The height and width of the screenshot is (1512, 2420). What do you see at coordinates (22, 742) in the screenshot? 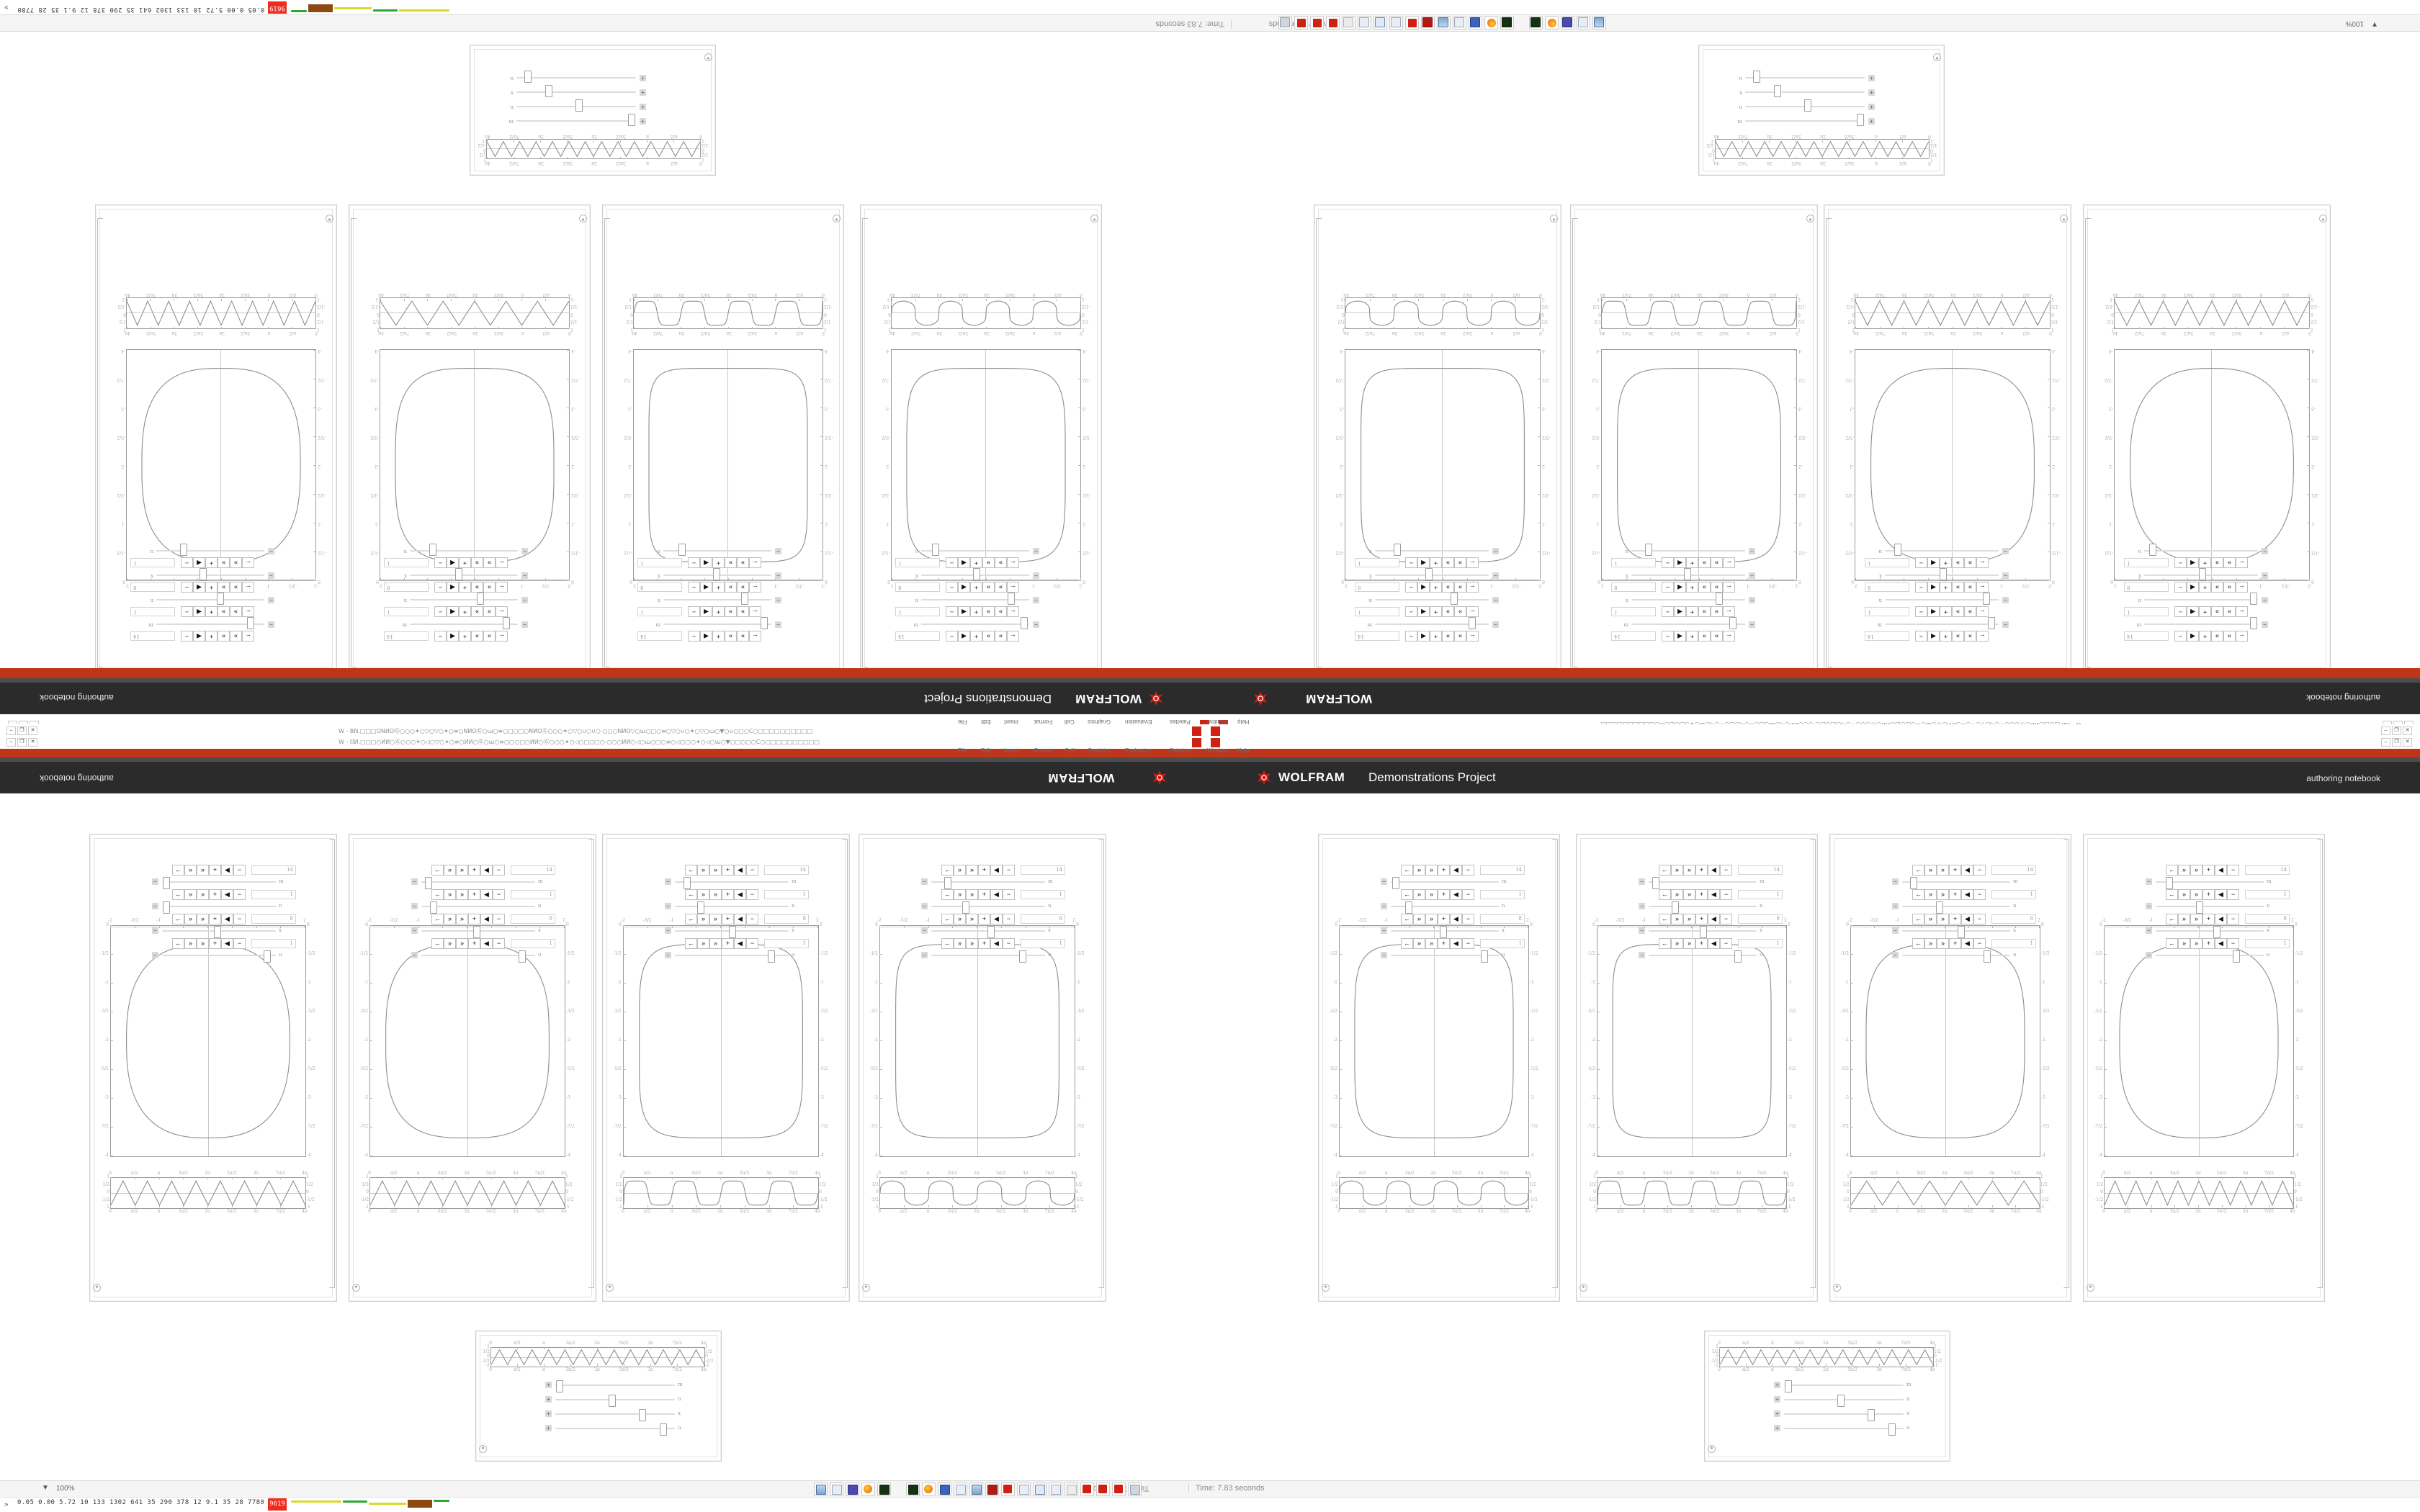
I see `win-restore-b: ❐` at bounding box center [22, 742].